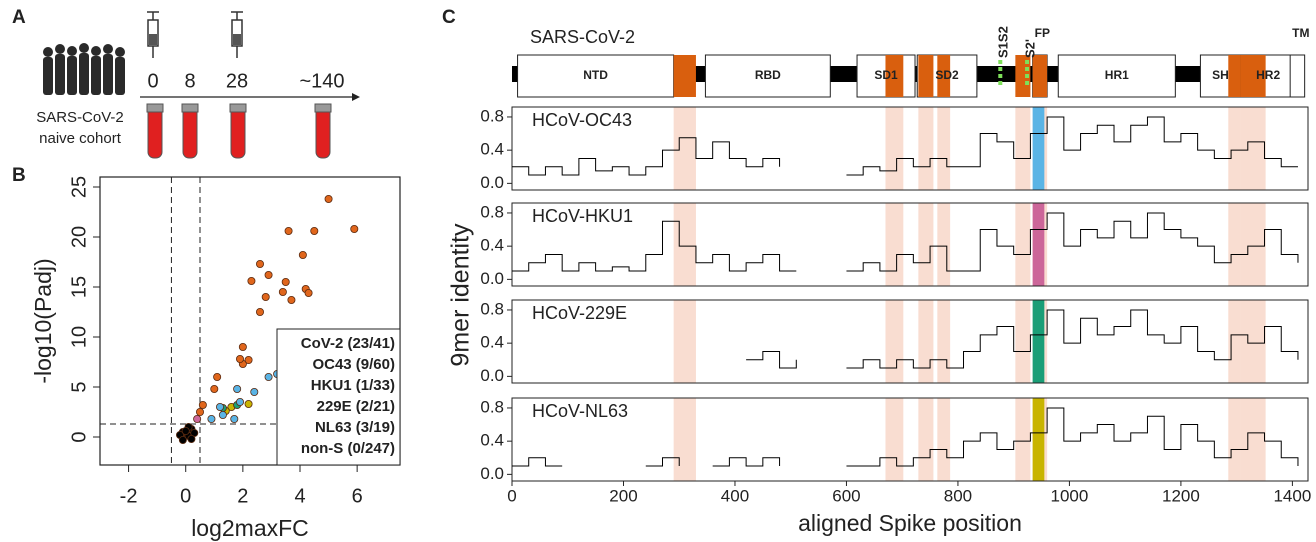 Image resolution: width=1316 pixels, height=542 pixels. I want to click on syringe-icon, so click(195, 34).